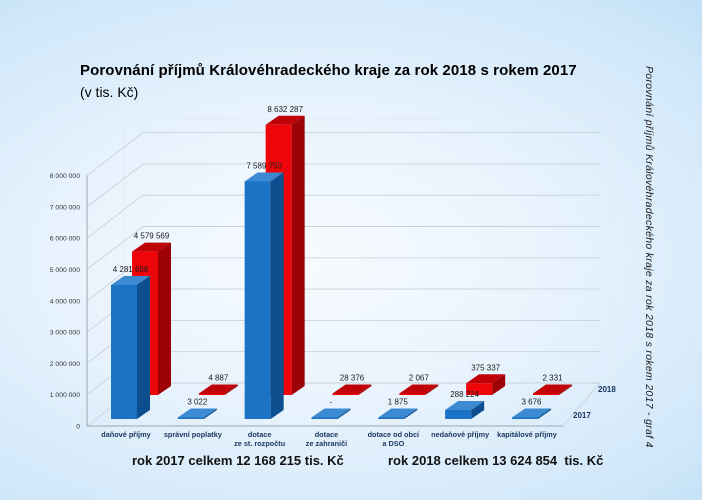  Describe the element at coordinates (464, 394) in the screenshot. I see `bar-value-label: 288 224` at that location.